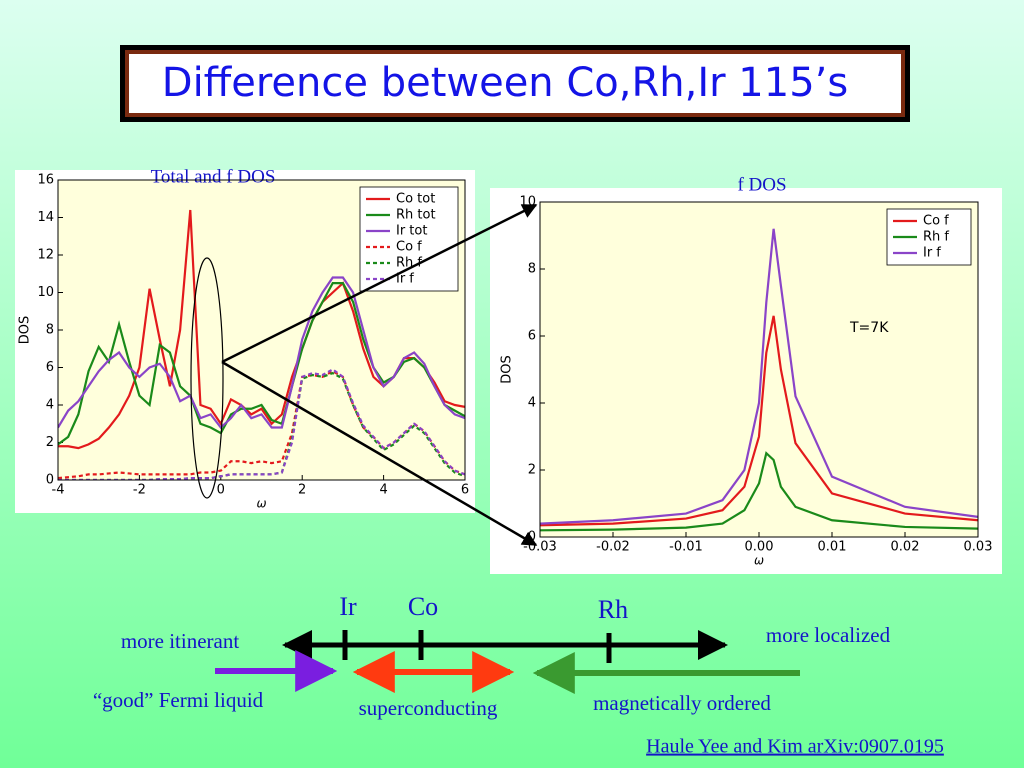  I want to click on chart-title: Total and f DOS, so click(213, 176).